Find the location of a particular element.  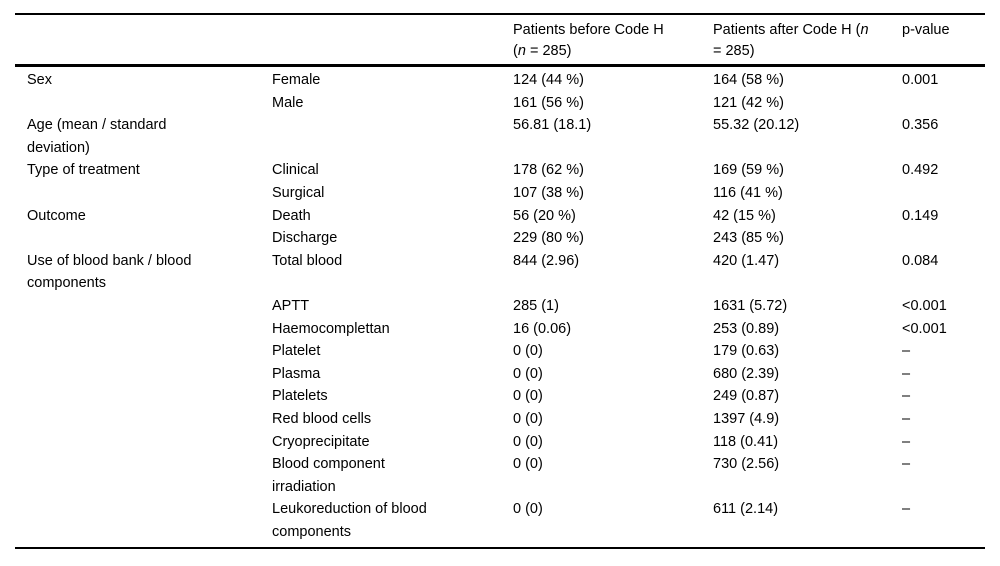

header-line-1: Patients after Code H (n is located at coordinates (791, 30).